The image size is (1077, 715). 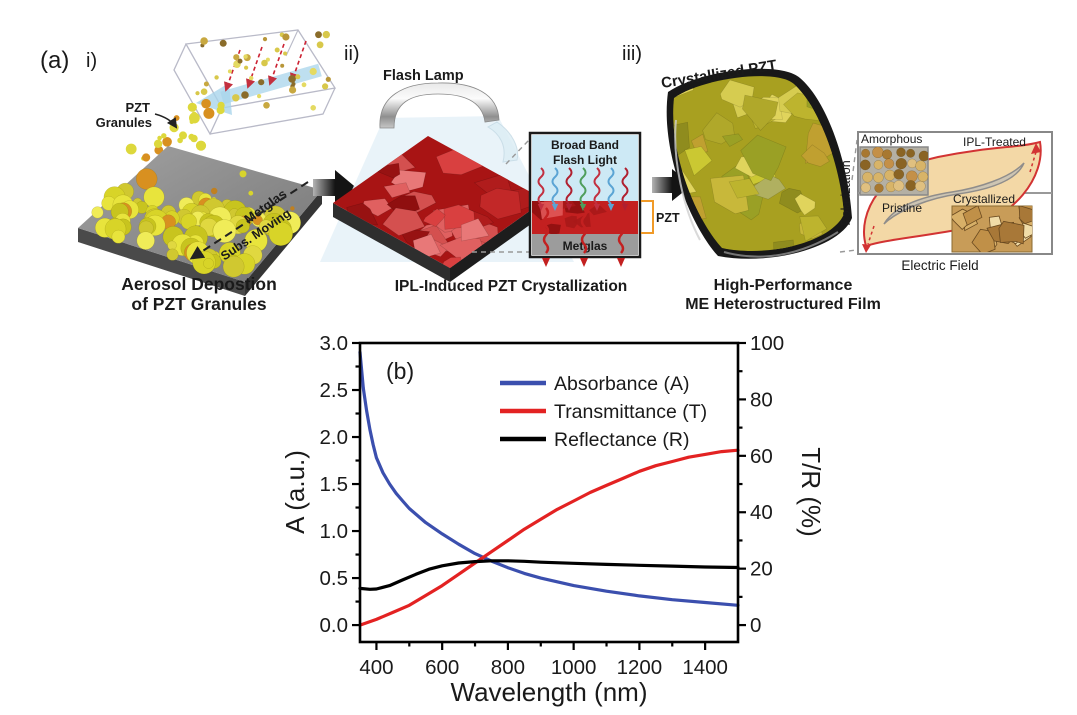 I want to click on amorphous-label: Amorphous, so click(x=891, y=139).